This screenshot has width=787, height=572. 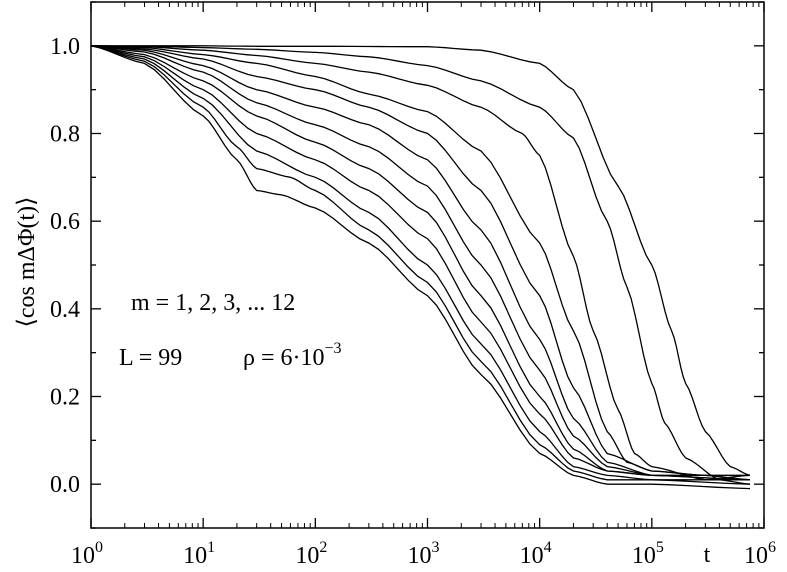 I want to click on x-tick-label: 10⁰, so click(x=87, y=554).